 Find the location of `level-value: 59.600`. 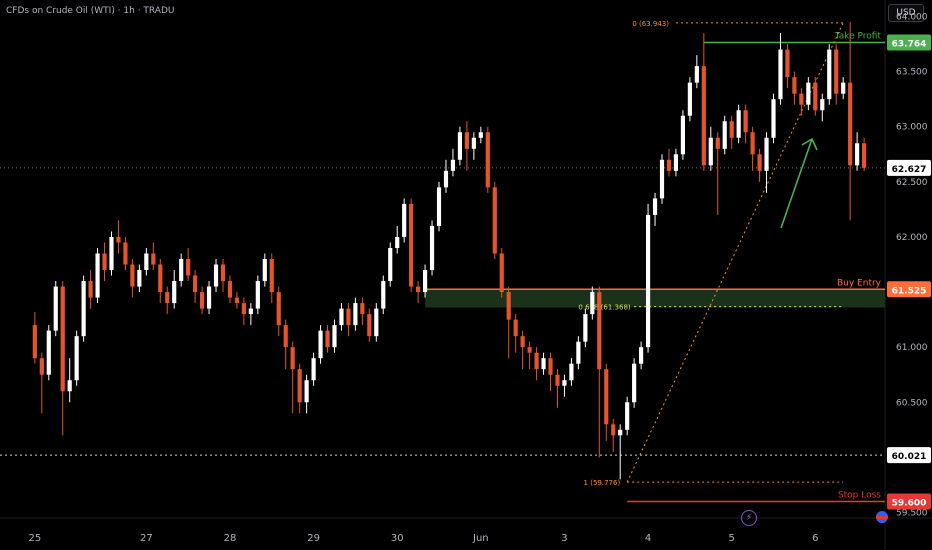

level-value: 59.600 is located at coordinates (909, 503).